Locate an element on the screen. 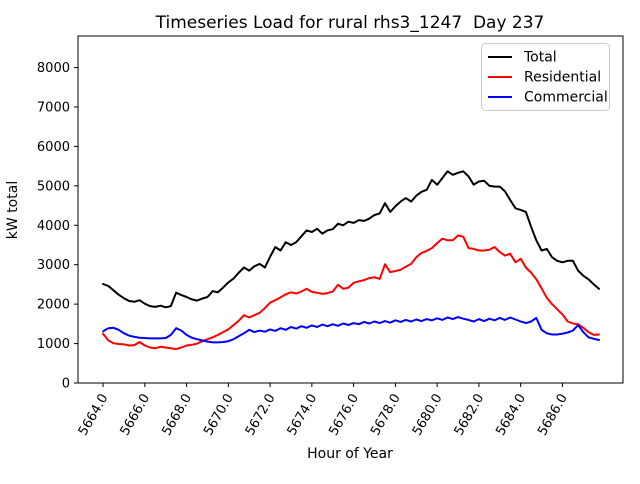 The image size is (640, 484). y-tick-label: 6000 is located at coordinates (53, 147).